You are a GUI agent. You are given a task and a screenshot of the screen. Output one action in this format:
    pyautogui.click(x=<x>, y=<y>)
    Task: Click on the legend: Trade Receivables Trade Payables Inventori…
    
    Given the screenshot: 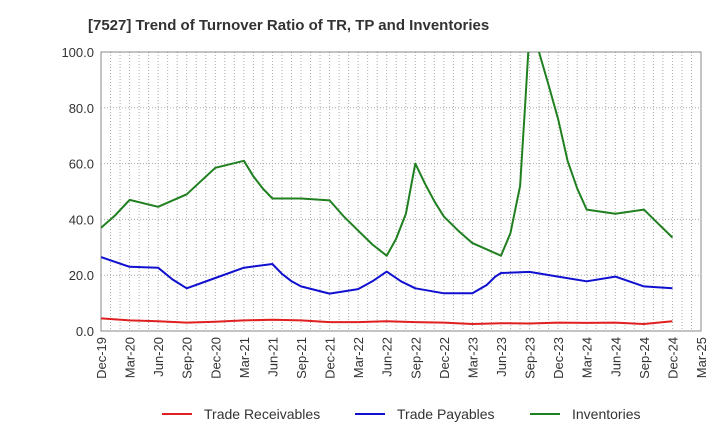 What is the action you would take?
    pyautogui.click(x=401, y=414)
    